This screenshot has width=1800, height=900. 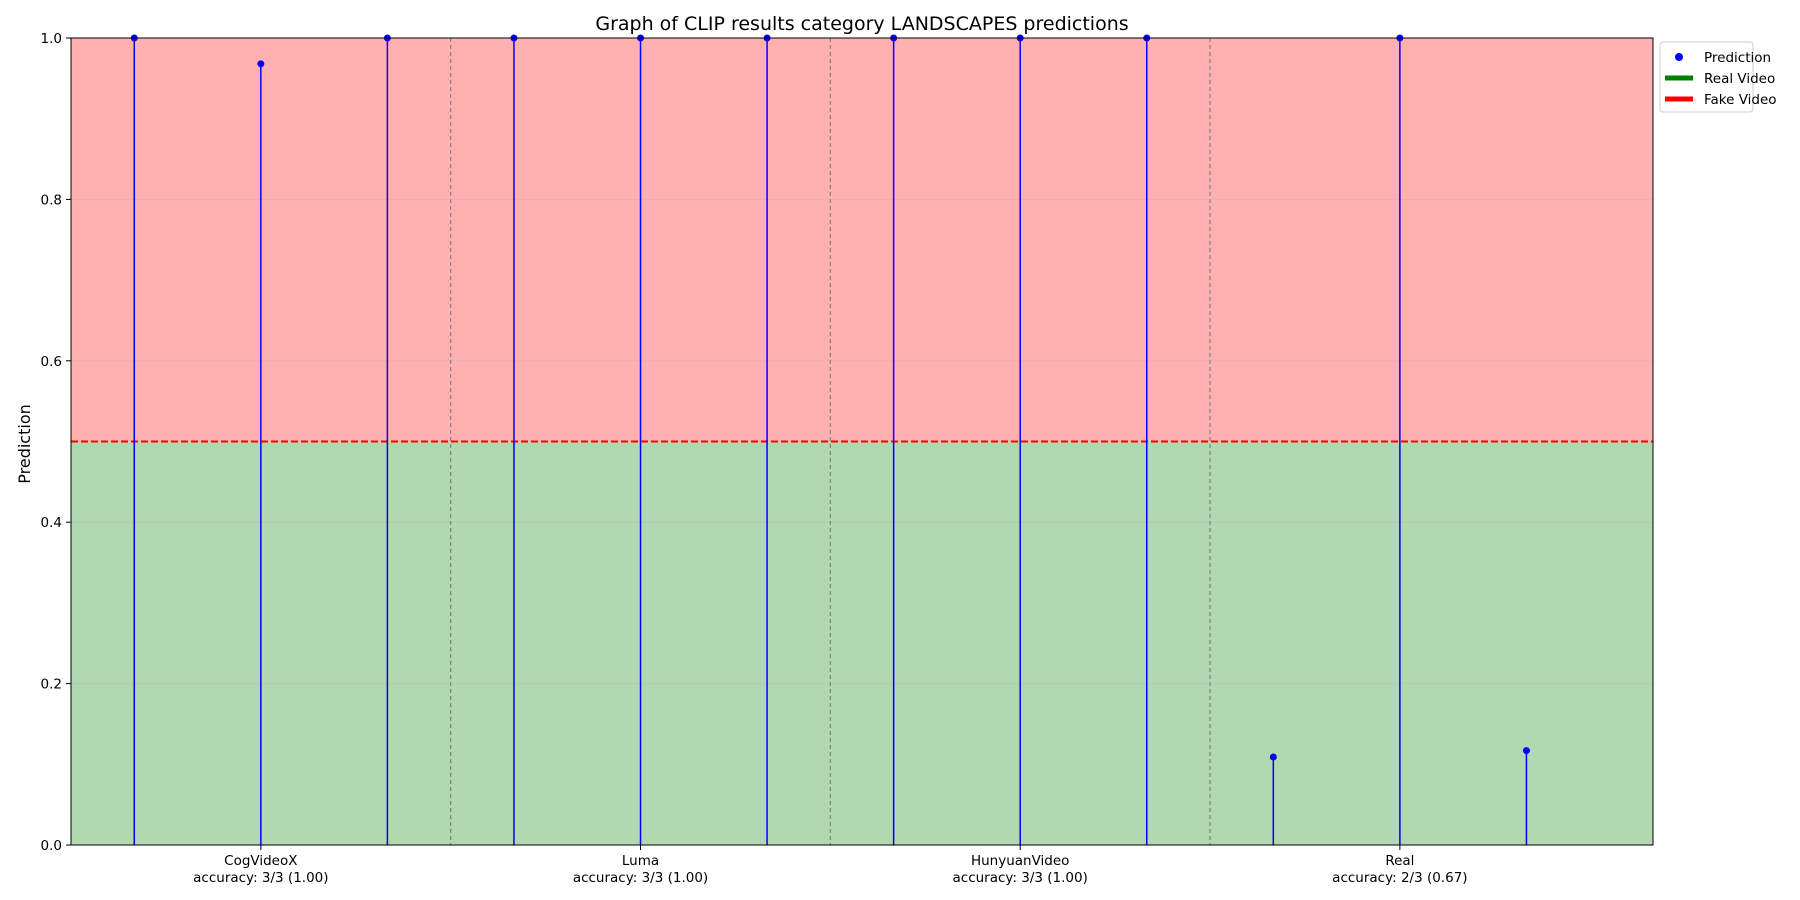 What do you see at coordinates (1740, 100) in the screenshot?
I see `legend-label: Fake Video` at bounding box center [1740, 100].